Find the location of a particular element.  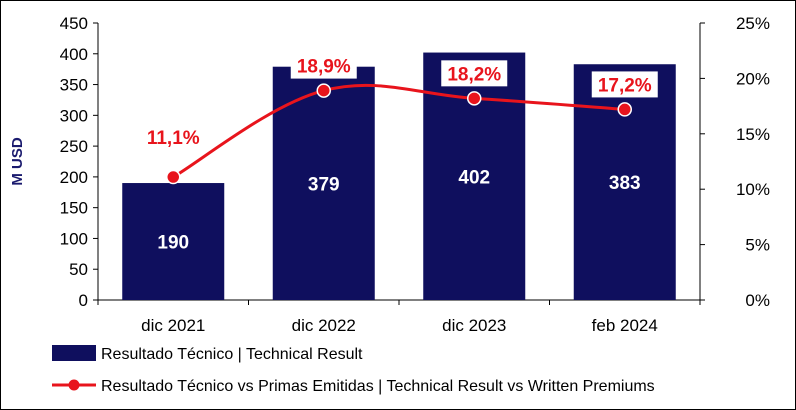

line-data-label: 11,1% is located at coordinates (173, 138).